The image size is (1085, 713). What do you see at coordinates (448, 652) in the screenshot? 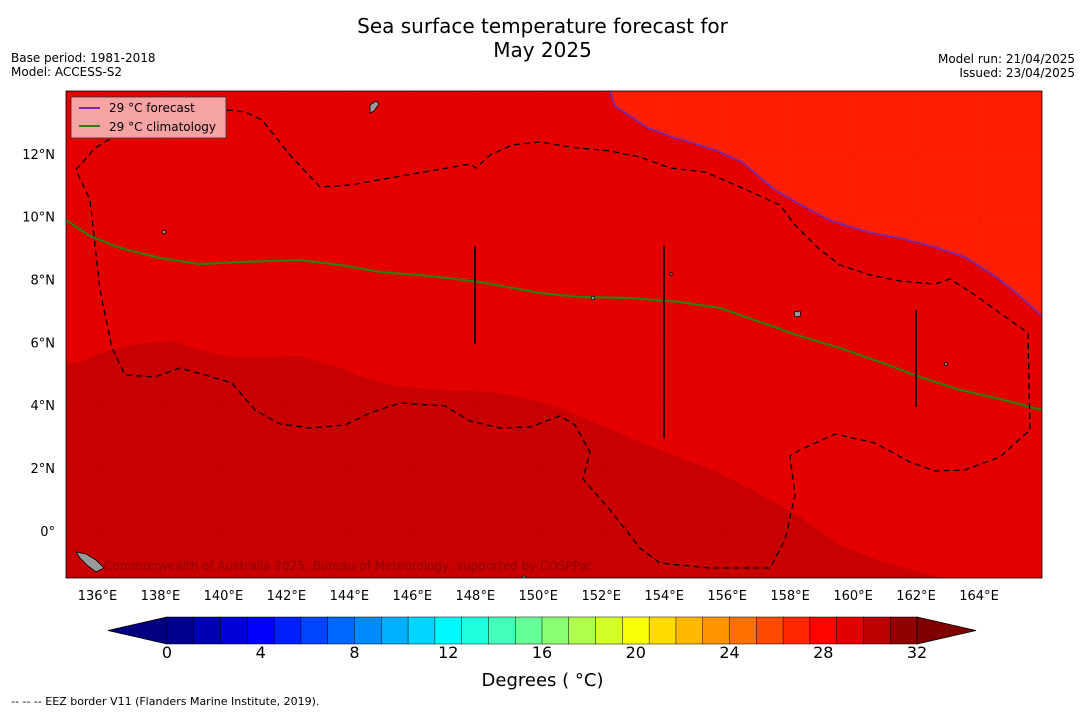
I see `colorbar-tick-label: 12` at bounding box center [448, 652].